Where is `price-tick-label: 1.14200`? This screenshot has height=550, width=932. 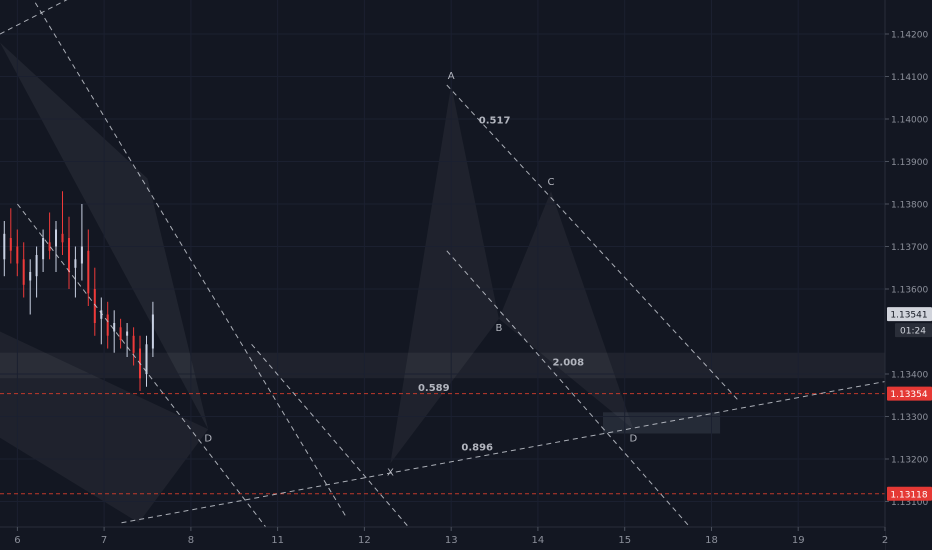
price-tick-label: 1.14200 is located at coordinates (909, 36).